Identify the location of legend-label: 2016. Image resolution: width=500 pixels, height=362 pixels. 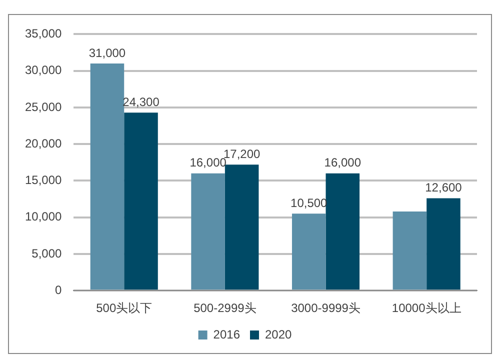
(226, 334).